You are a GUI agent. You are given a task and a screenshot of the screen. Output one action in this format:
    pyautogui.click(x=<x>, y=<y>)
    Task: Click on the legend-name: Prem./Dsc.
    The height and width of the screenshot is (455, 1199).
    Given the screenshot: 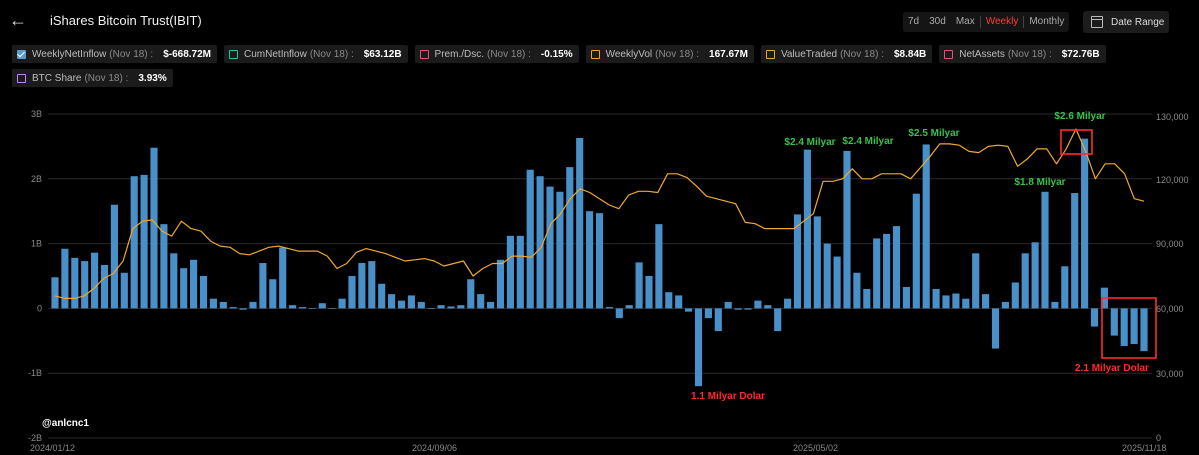 What is the action you would take?
    pyautogui.click(x=459, y=54)
    